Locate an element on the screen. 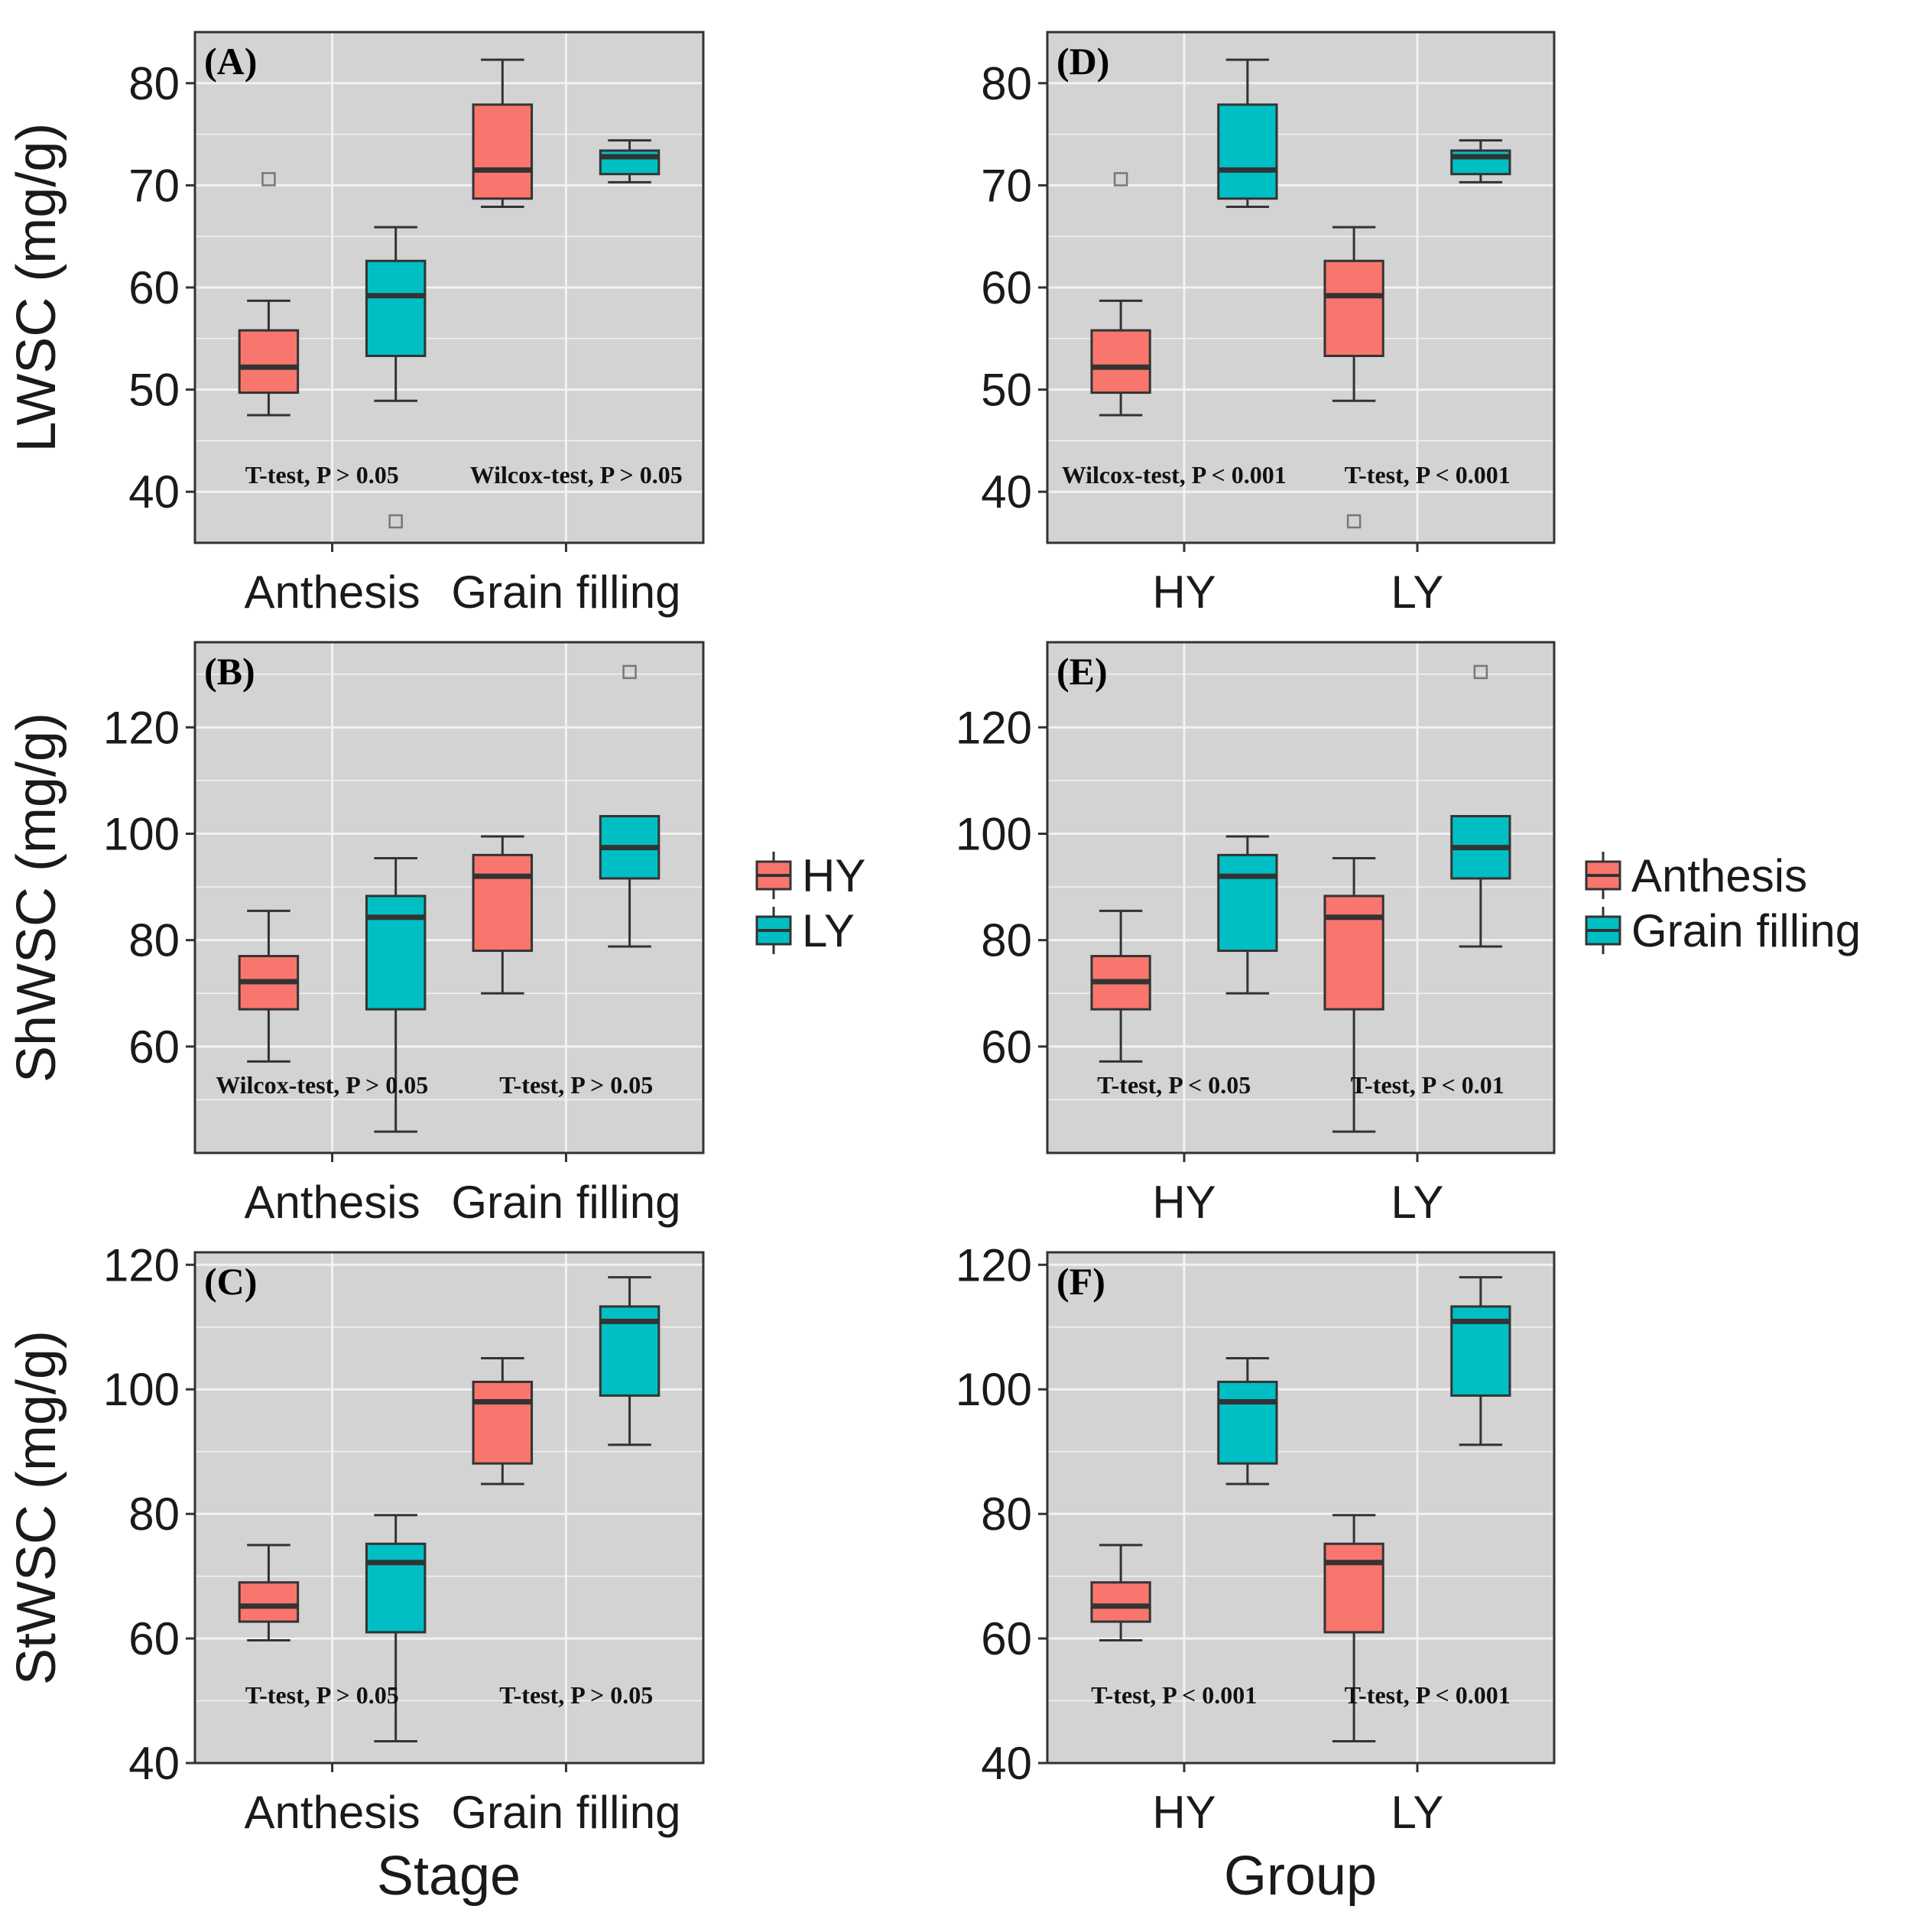 This screenshot has width=1915, height=1932. legend-label: LY is located at coordinates (828, 930).